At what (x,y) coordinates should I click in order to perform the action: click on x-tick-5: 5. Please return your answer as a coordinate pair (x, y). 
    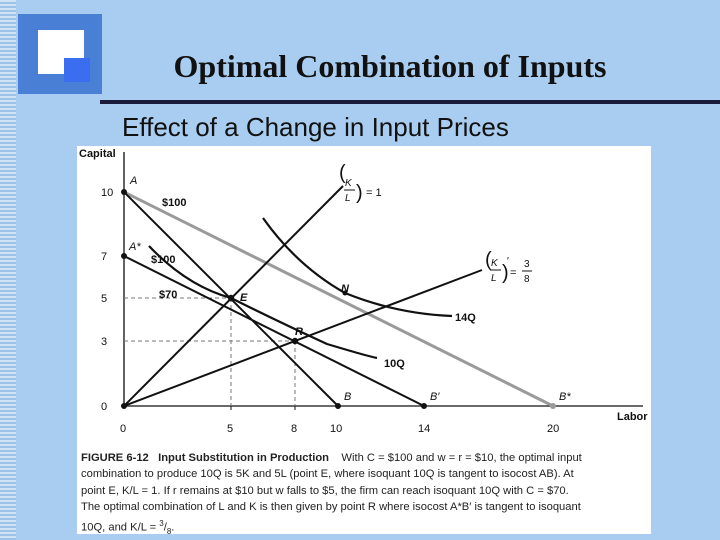
    Looking at the image, I should click on (230, 429).